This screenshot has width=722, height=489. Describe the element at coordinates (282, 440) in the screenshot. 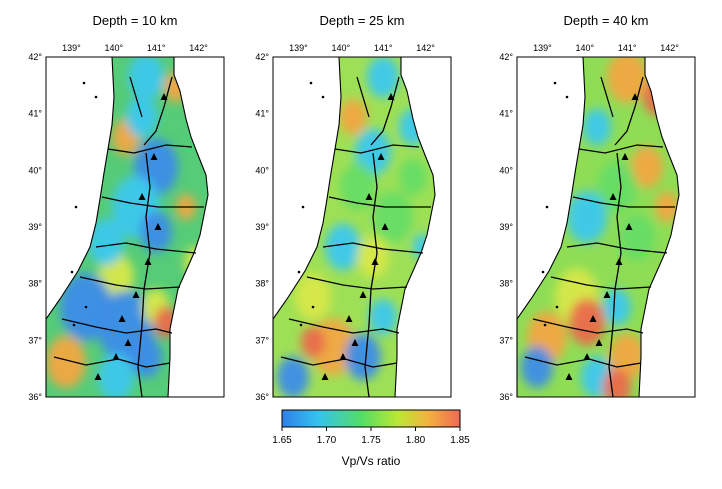

I see `colorbar-tick-label: 1.65` at that location.